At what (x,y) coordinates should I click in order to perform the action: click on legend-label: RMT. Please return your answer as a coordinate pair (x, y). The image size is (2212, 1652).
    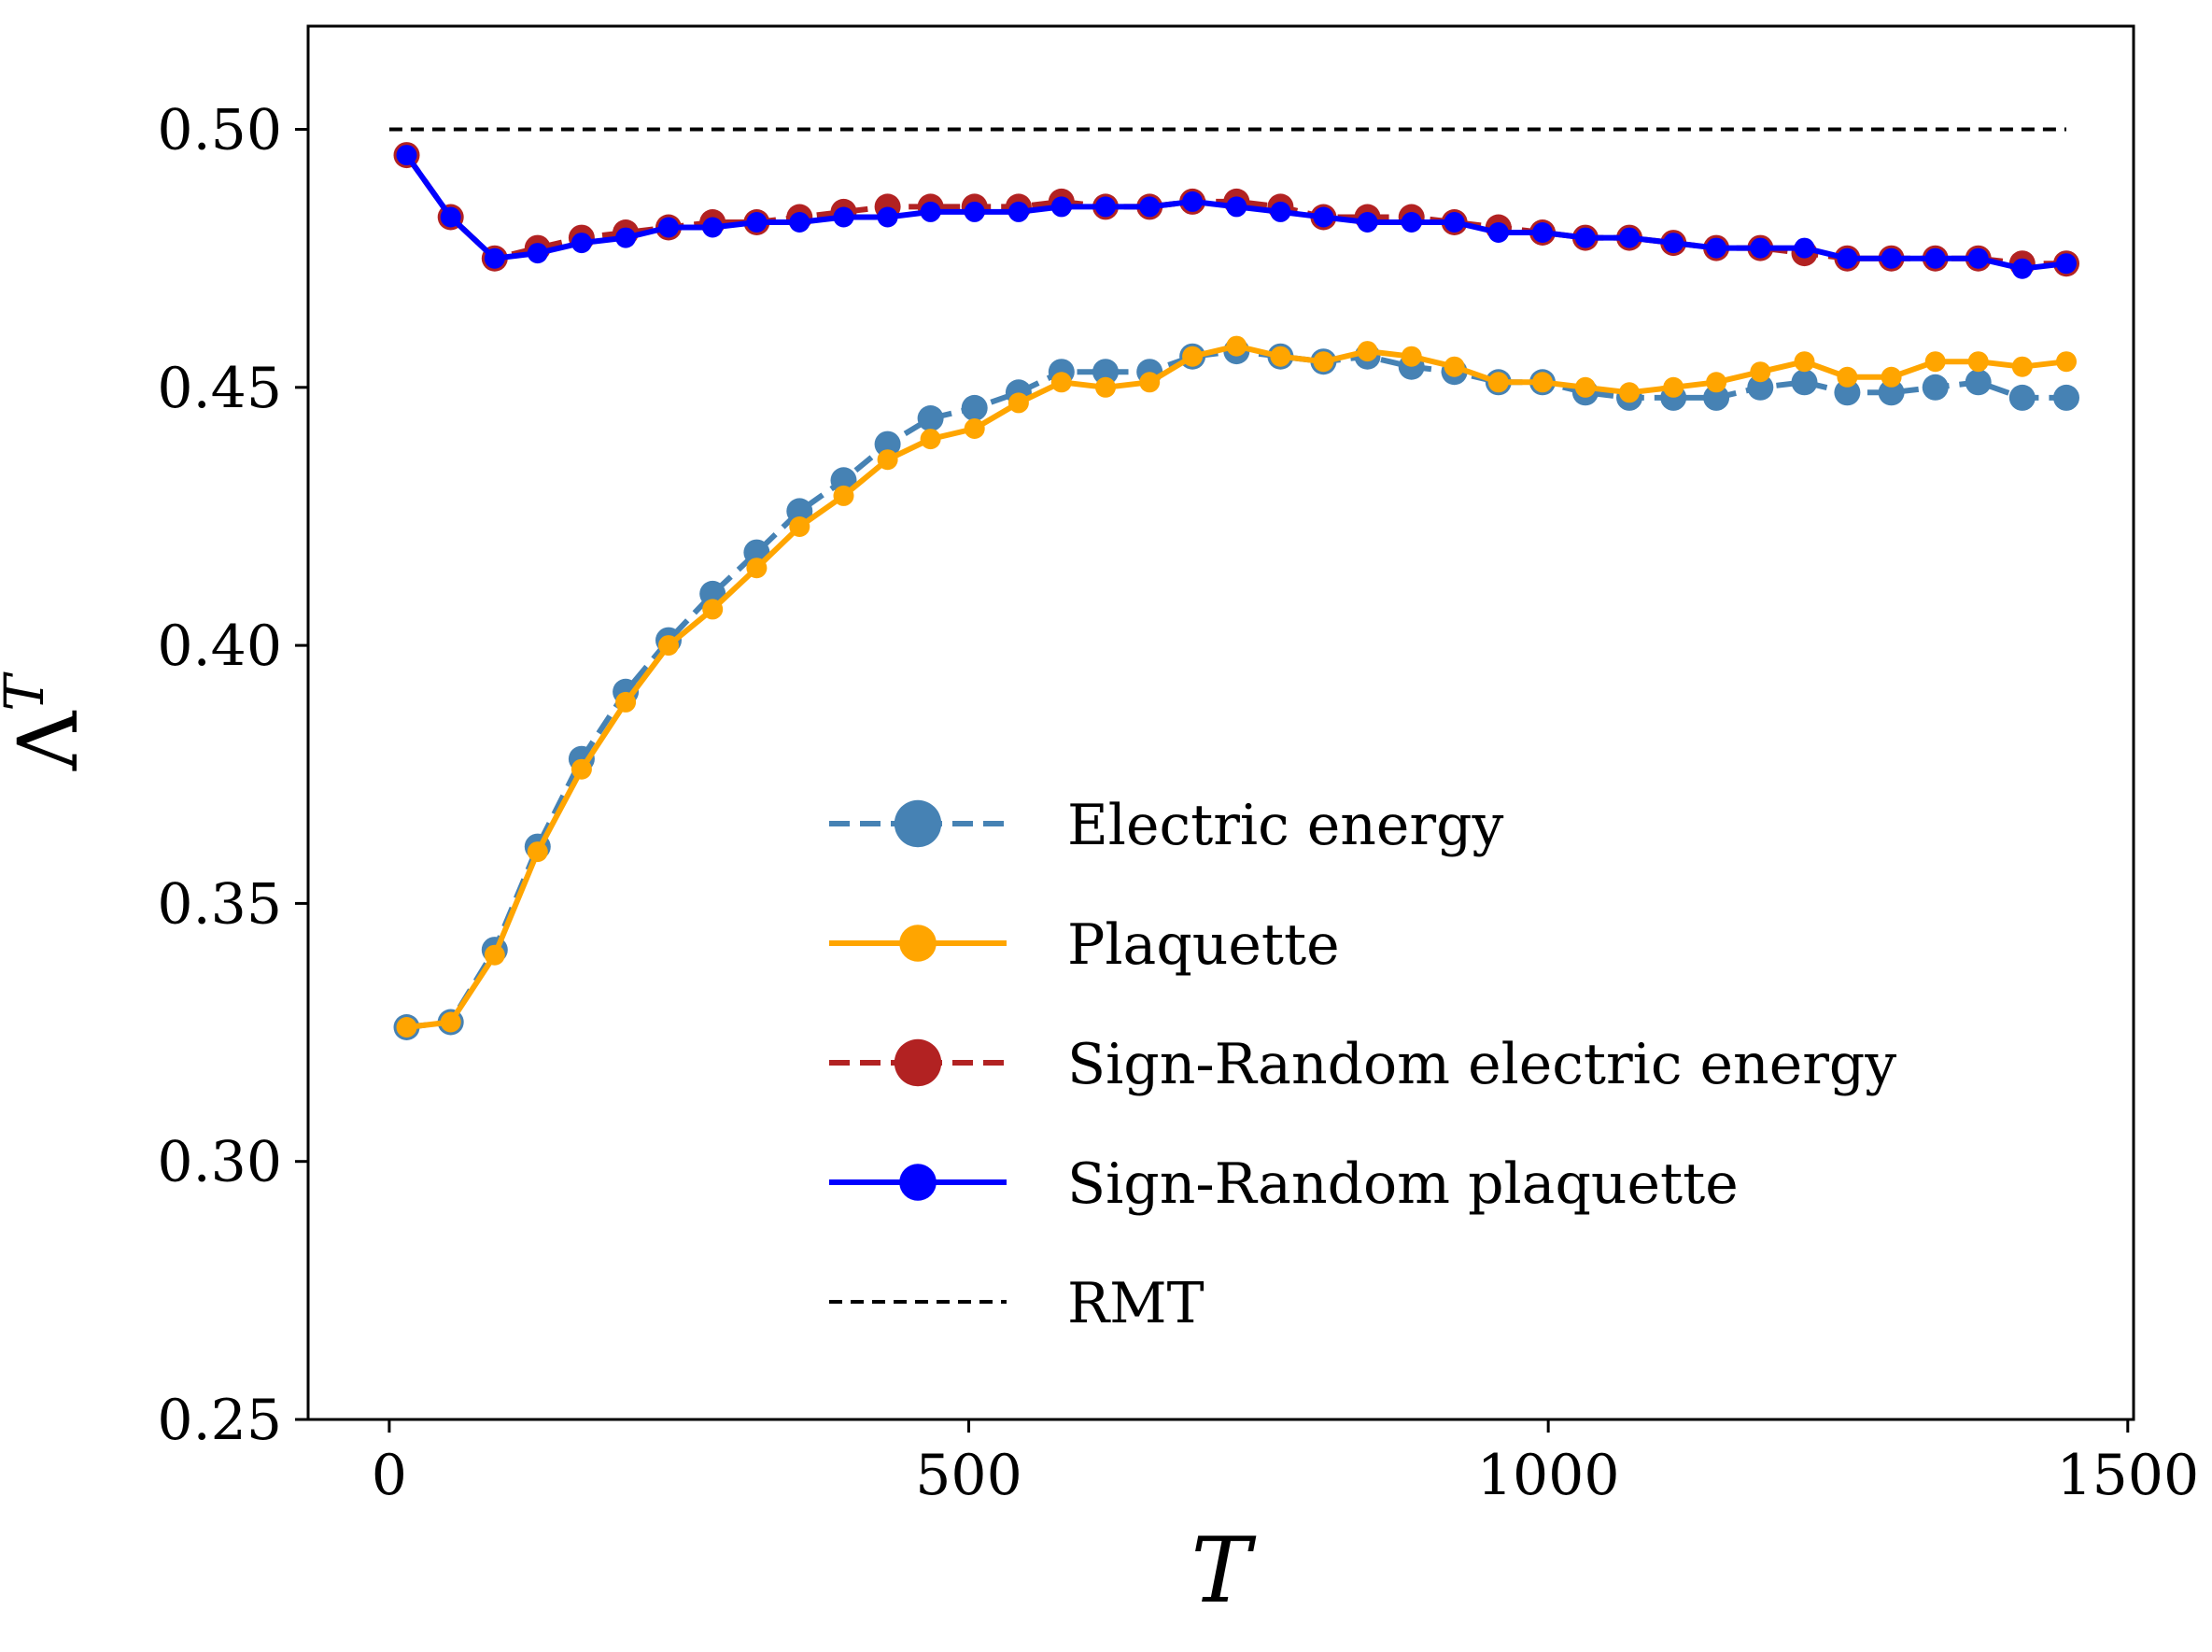
    Looking at the image, I should click on (1136, 1303).